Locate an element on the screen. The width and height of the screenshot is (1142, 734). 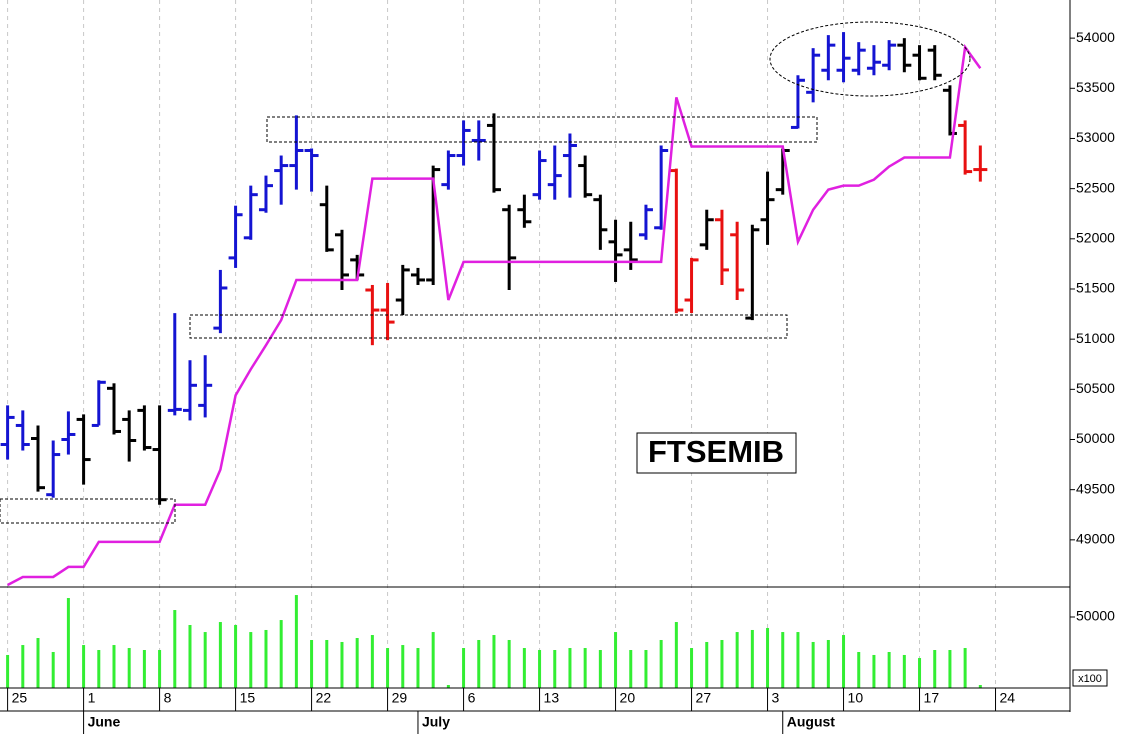
x-tick-label: 13 is located at coordinates (552, 698).